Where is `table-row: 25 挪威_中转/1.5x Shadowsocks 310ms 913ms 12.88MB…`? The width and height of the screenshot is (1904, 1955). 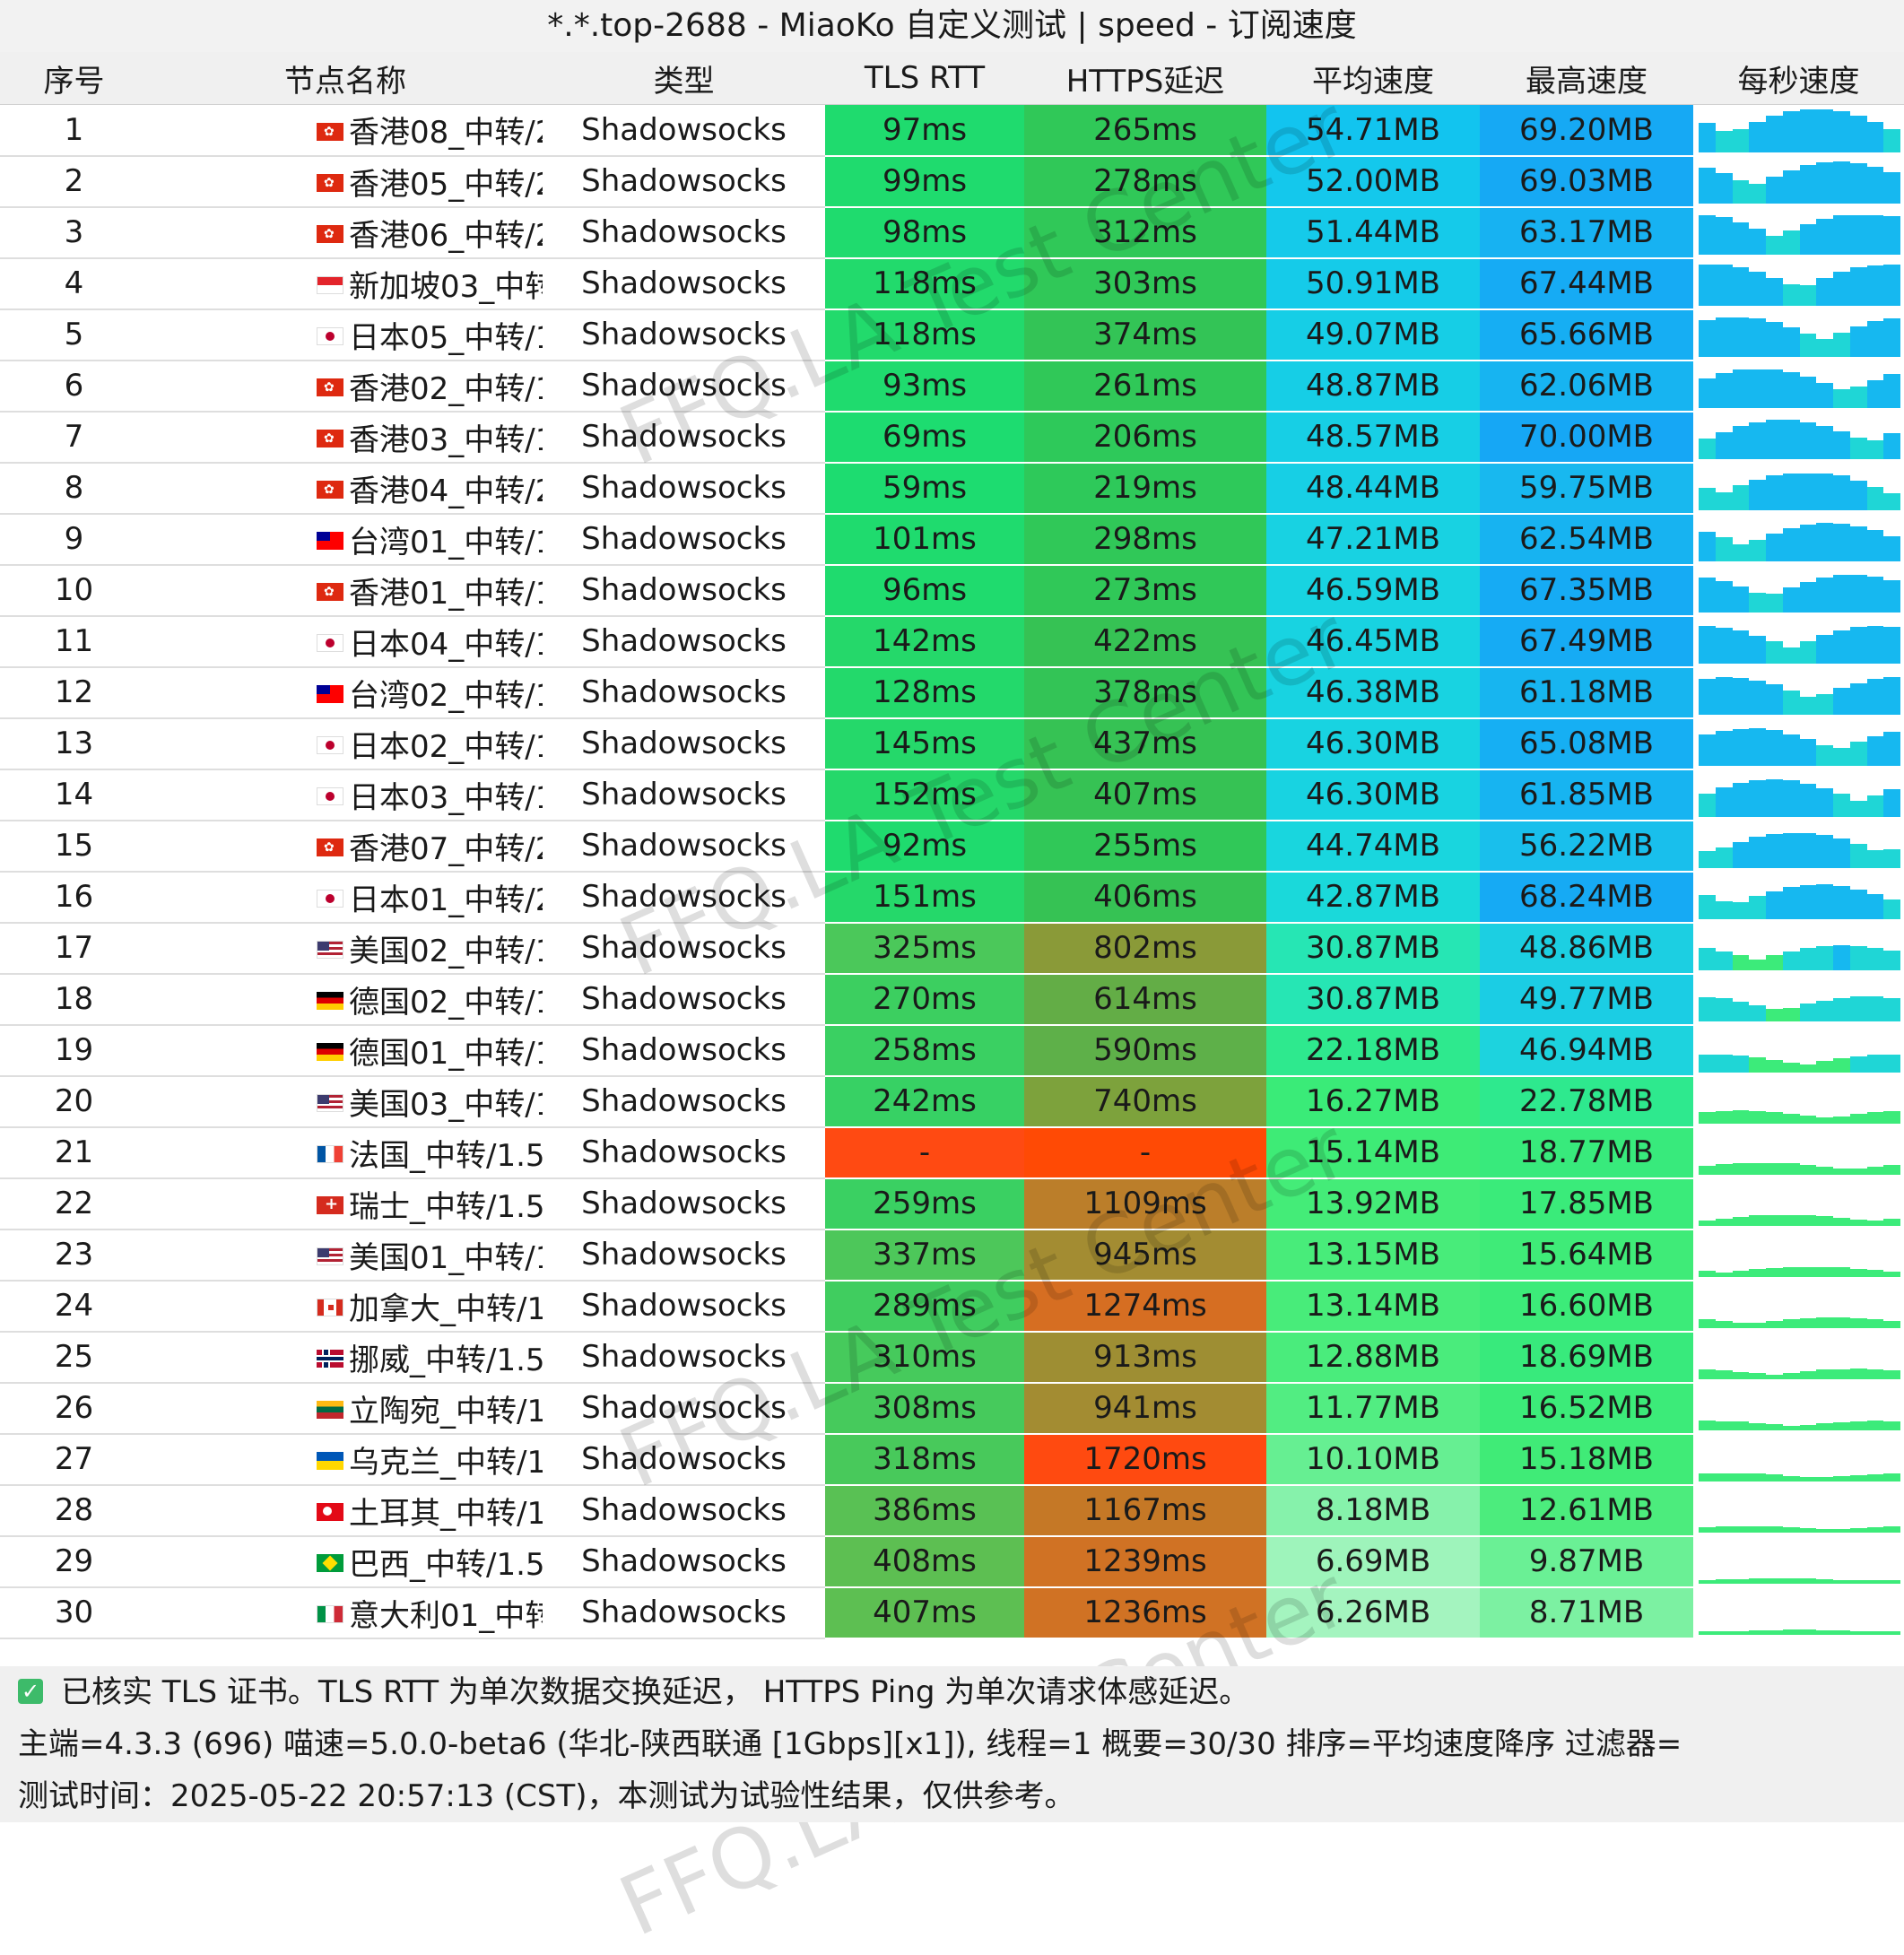 table-row: 25 挪威_中转/1.5x Shadowsocks 310ms 913ms 12.88MB… is located at coordinates (952, 1358).